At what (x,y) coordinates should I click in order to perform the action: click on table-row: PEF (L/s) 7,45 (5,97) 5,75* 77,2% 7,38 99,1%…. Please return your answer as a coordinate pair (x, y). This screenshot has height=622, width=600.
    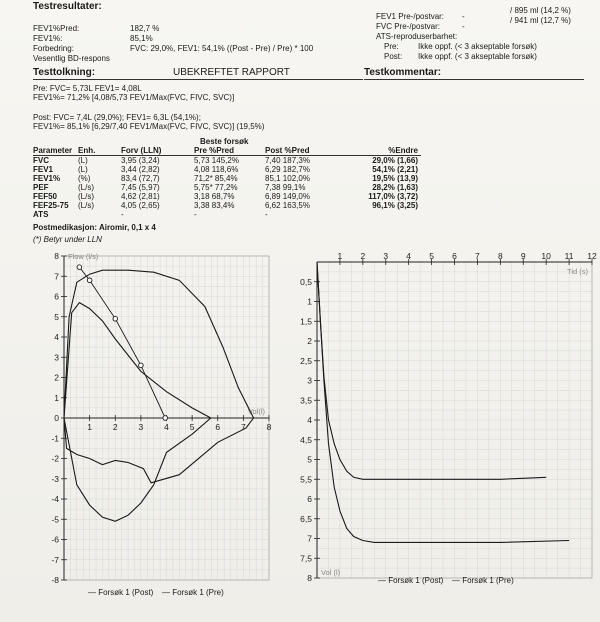
    Looking at the image, I should click on (227, 187).